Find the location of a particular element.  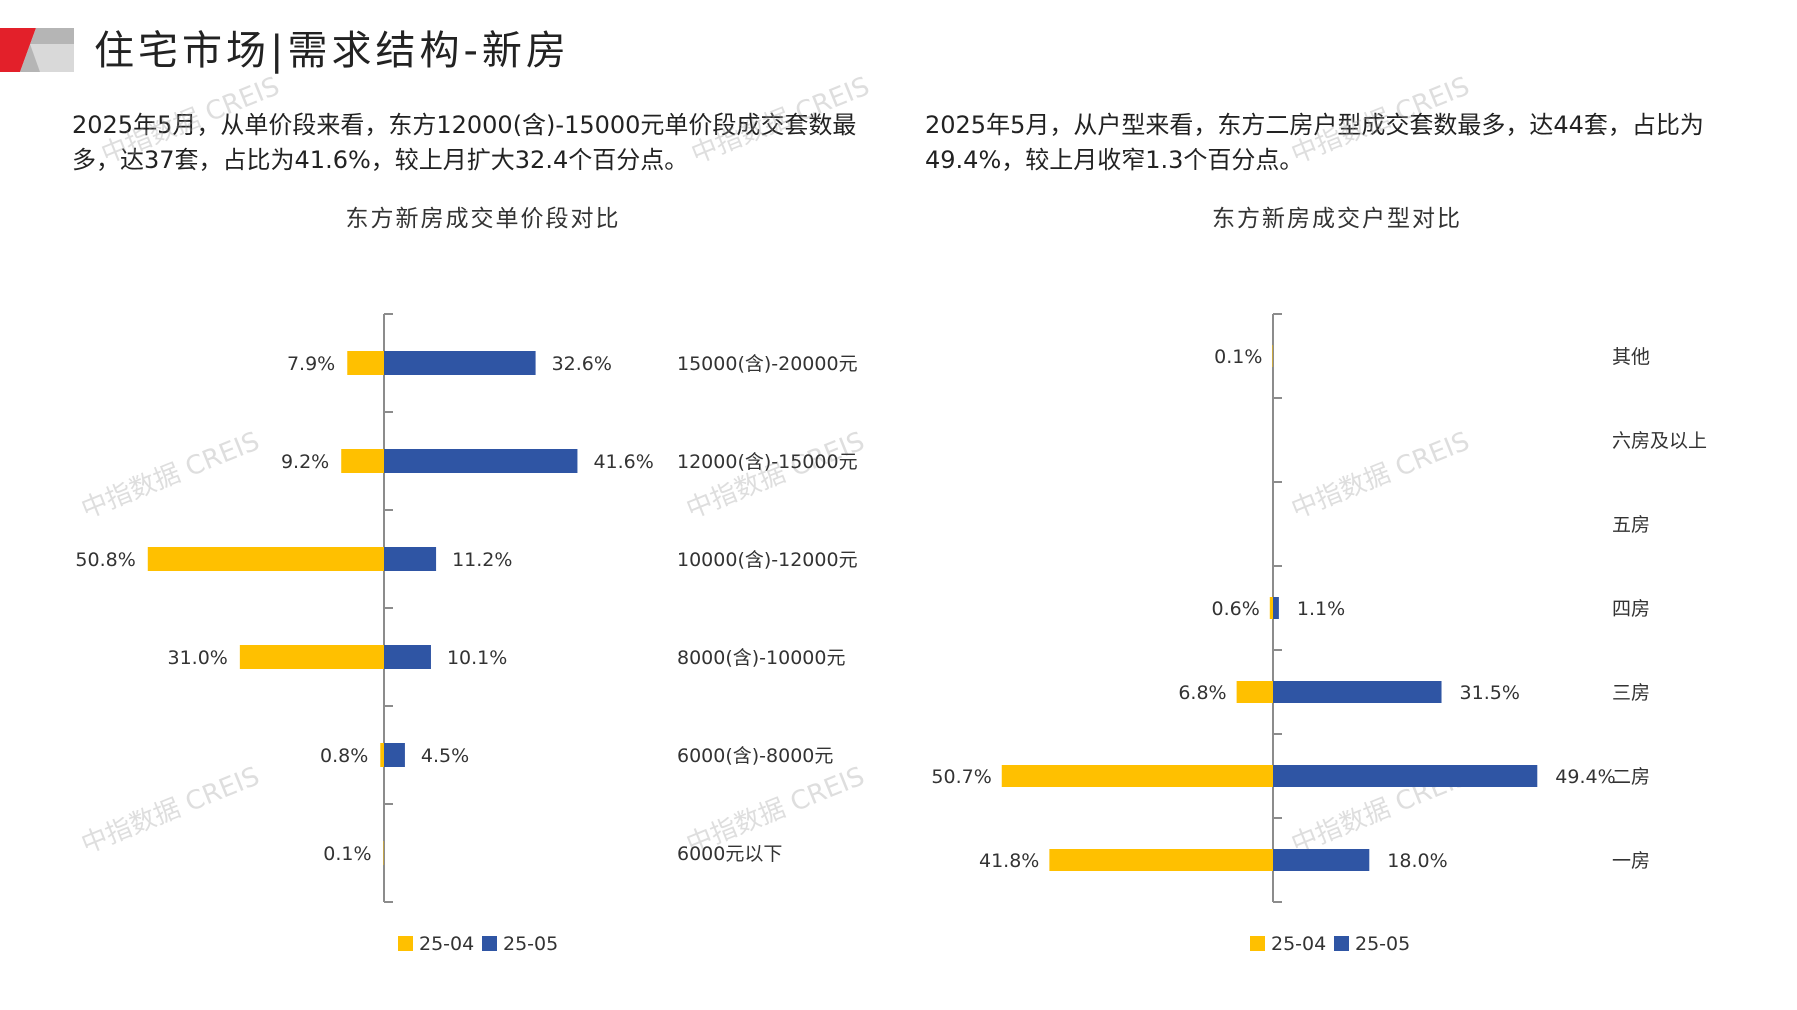

corner-logo is located at coordinates (37, 50).